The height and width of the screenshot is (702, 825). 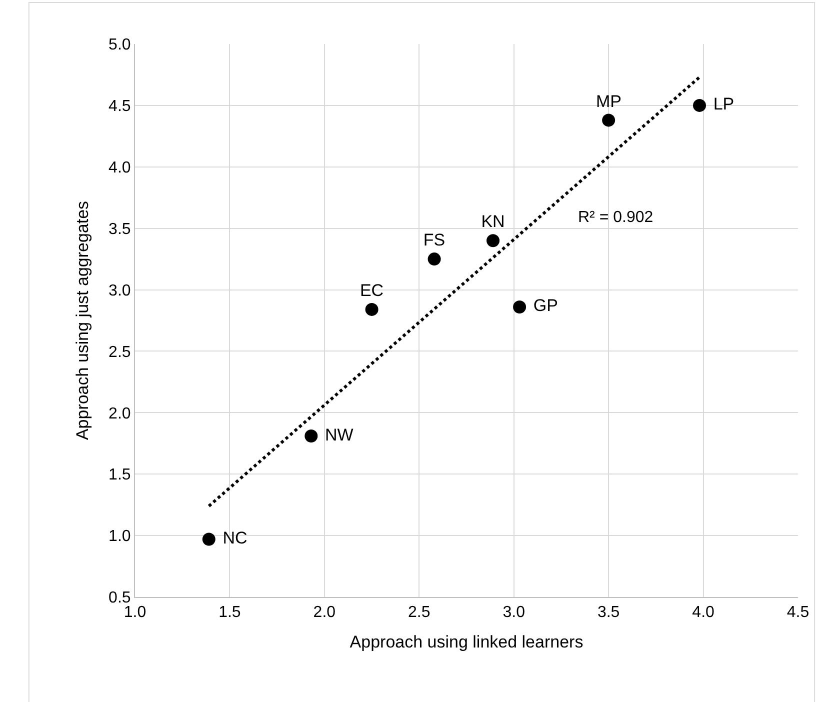 What do you see at coordinates (545, 306) in the screenshot?
I see `series-label: GP` at bounding box center [545, 306].